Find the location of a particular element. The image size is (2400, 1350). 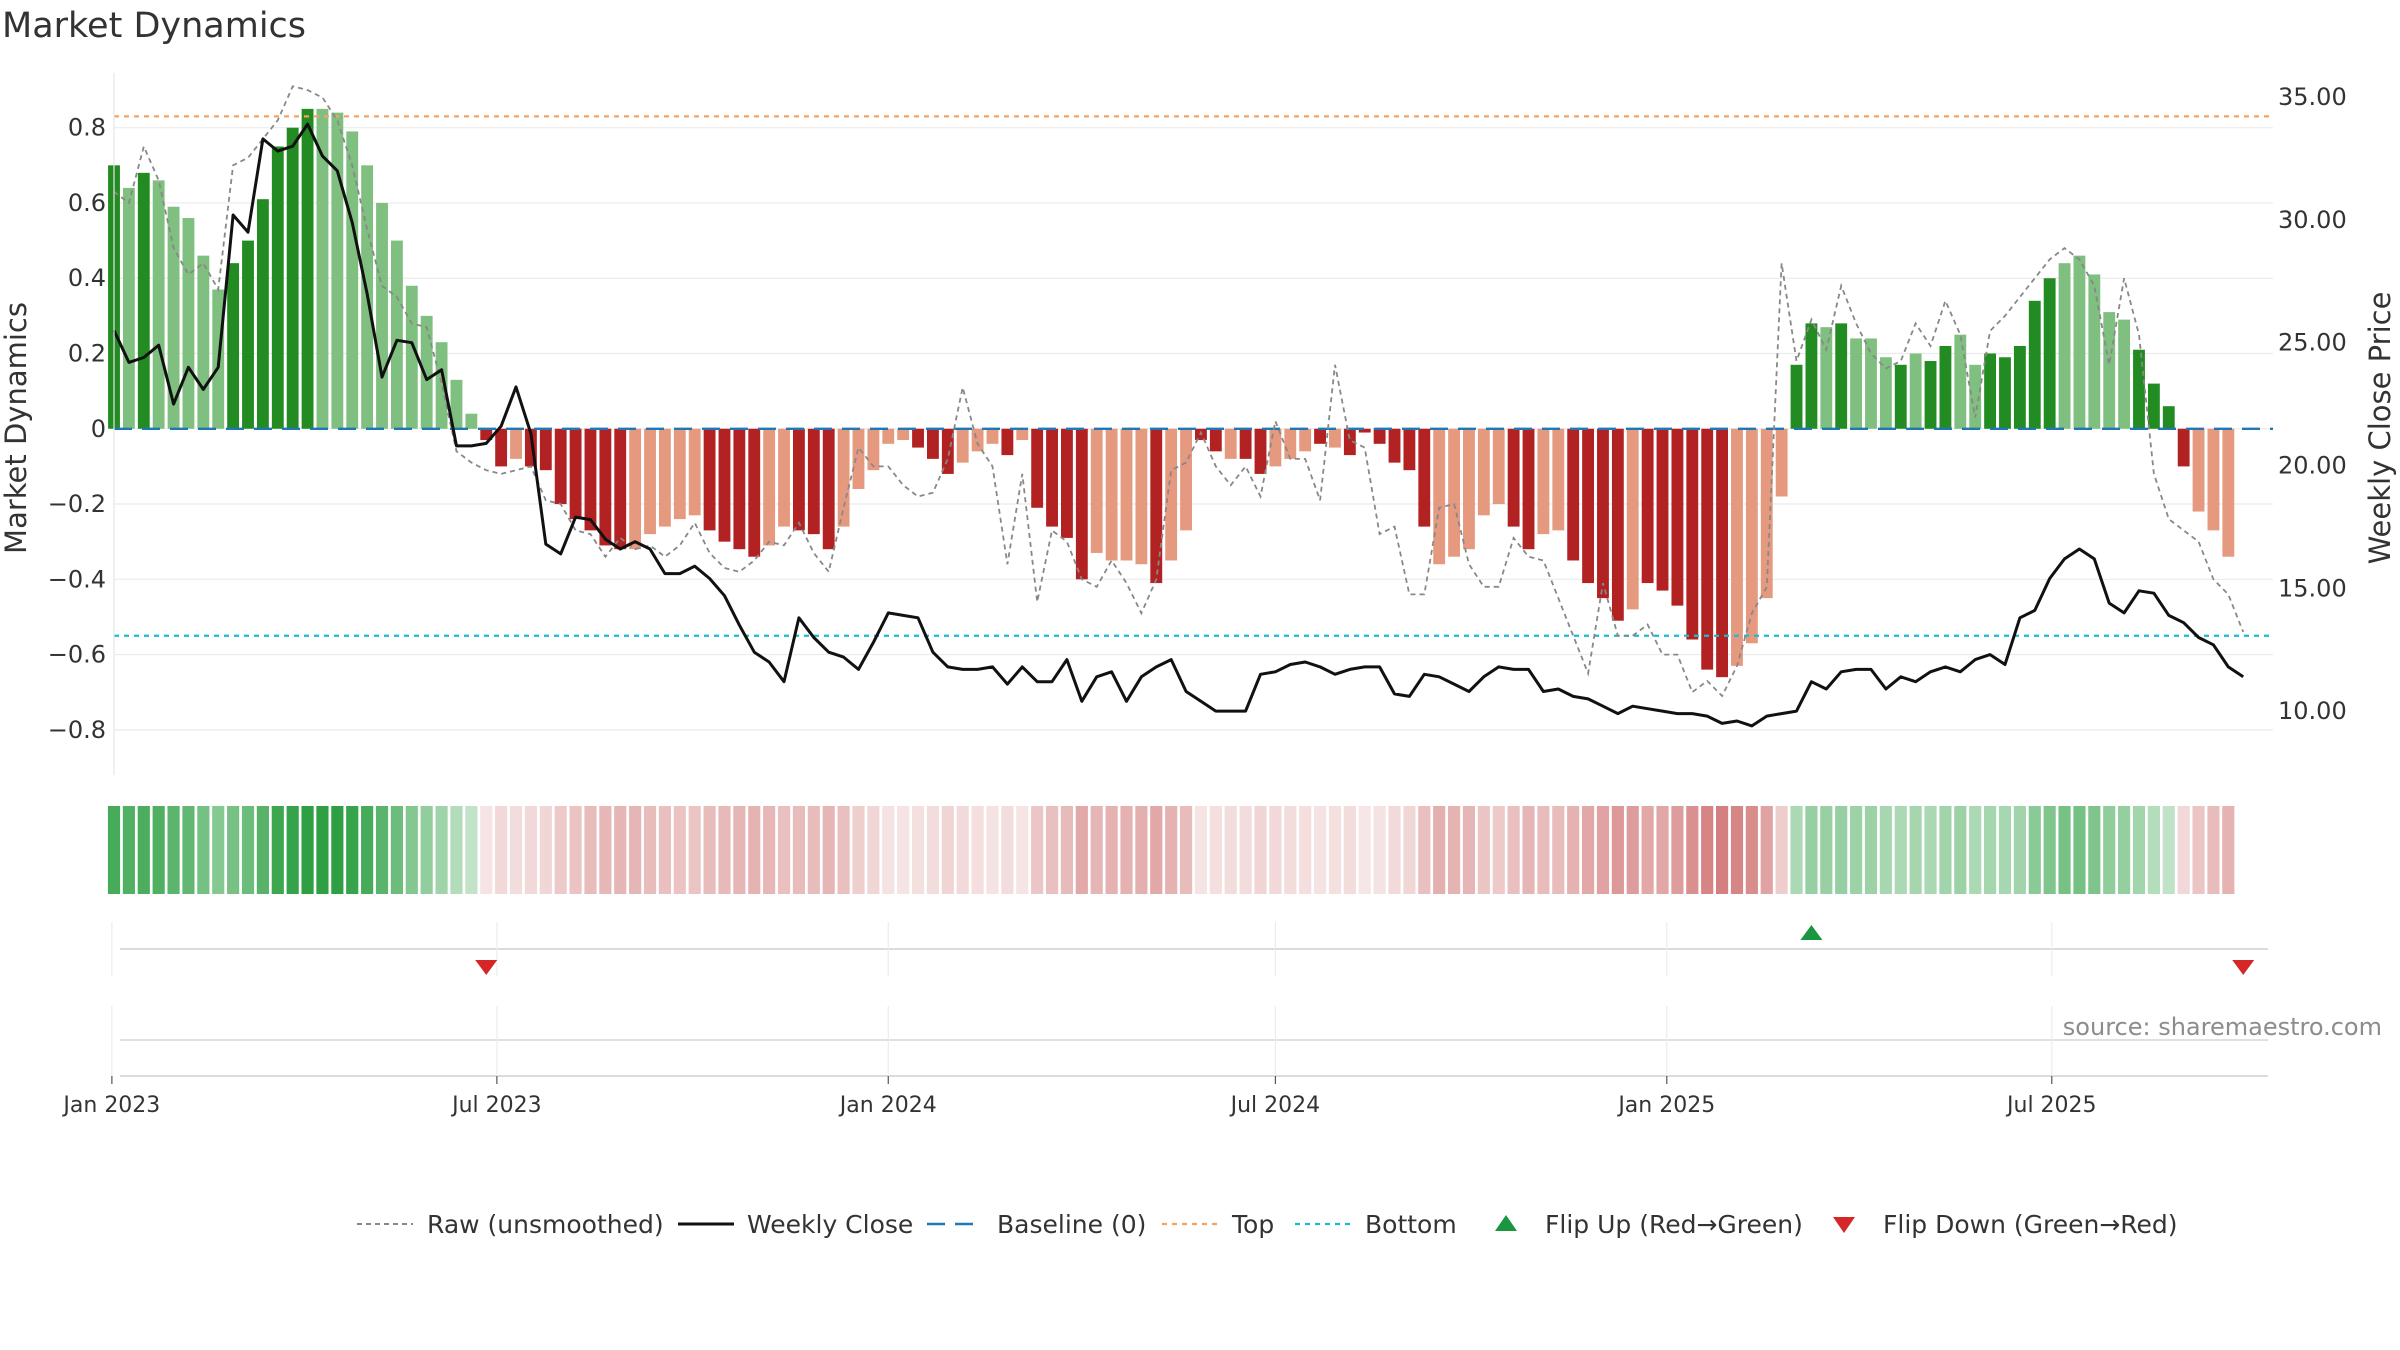

legend-swatch is located at coordinates (1844, 1225).